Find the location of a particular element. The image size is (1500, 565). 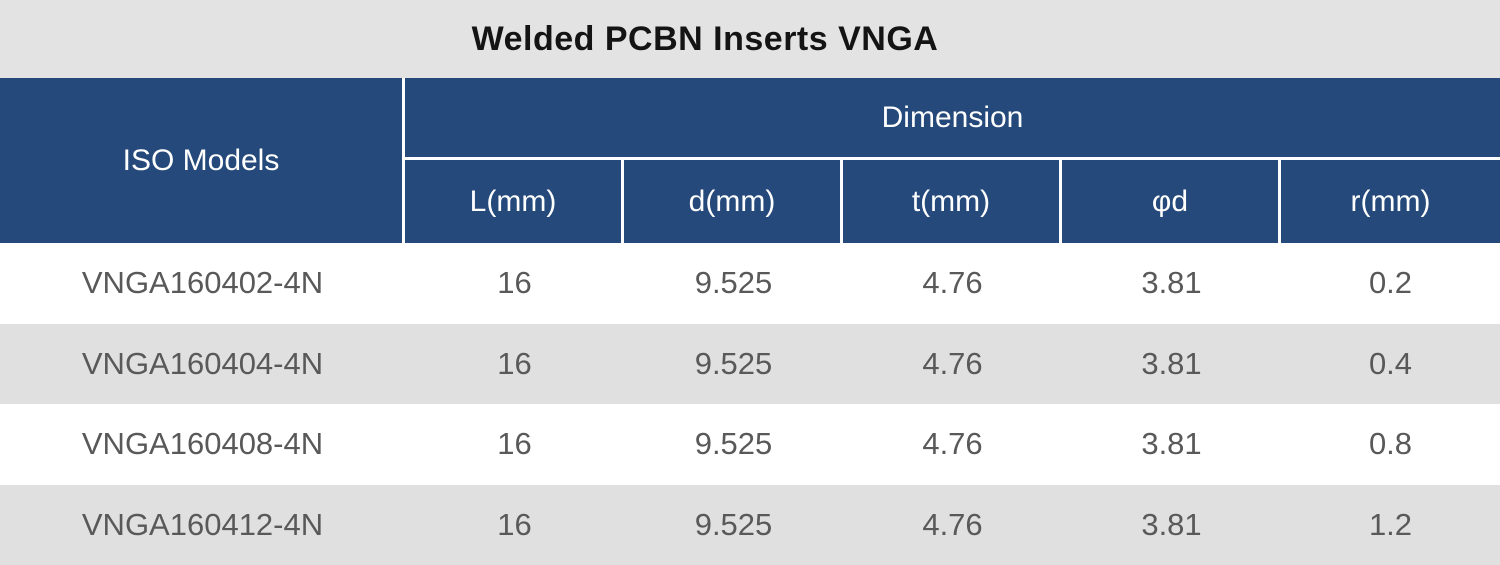

table-row: VNGA160408-4N 16 9.525 4.76 3.81 0.8 is located at coordinates (750, 444).